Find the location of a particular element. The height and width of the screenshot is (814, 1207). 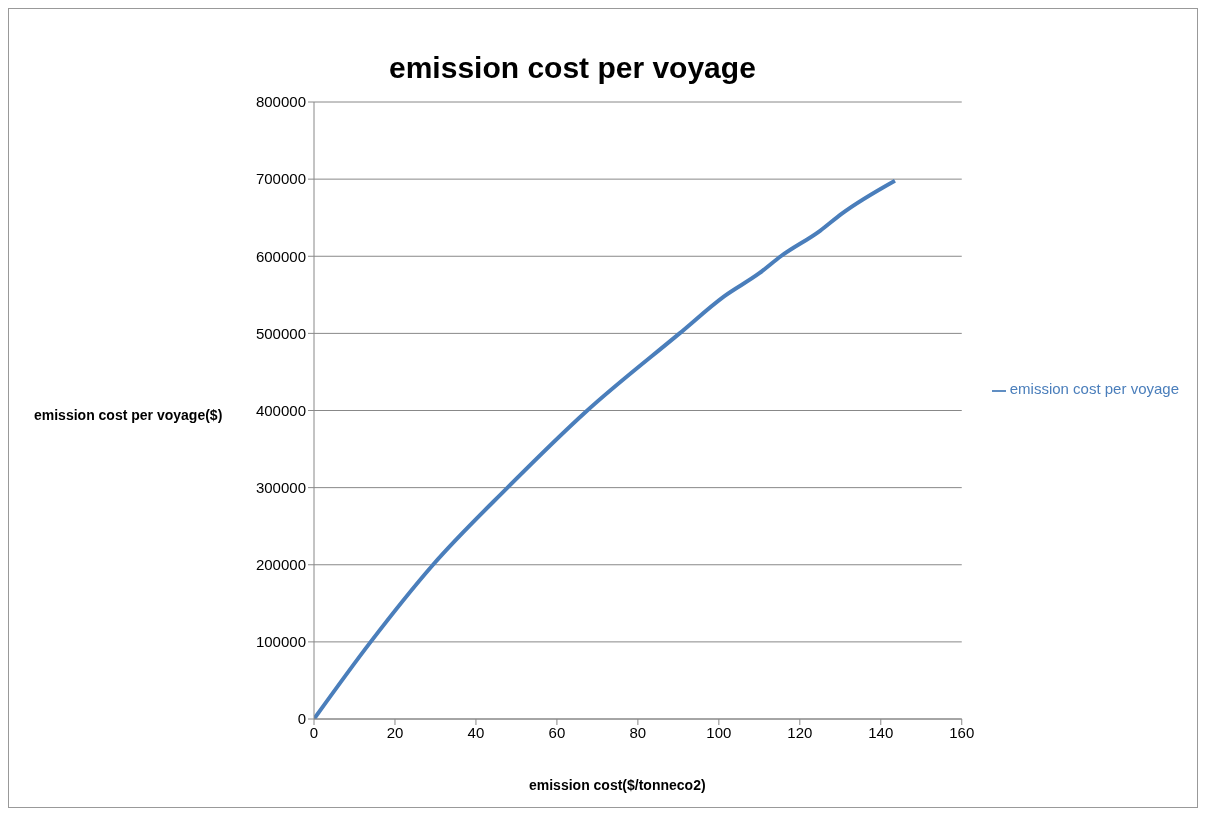

y-tick-label: 700000 is located at coordinates (280, 179).